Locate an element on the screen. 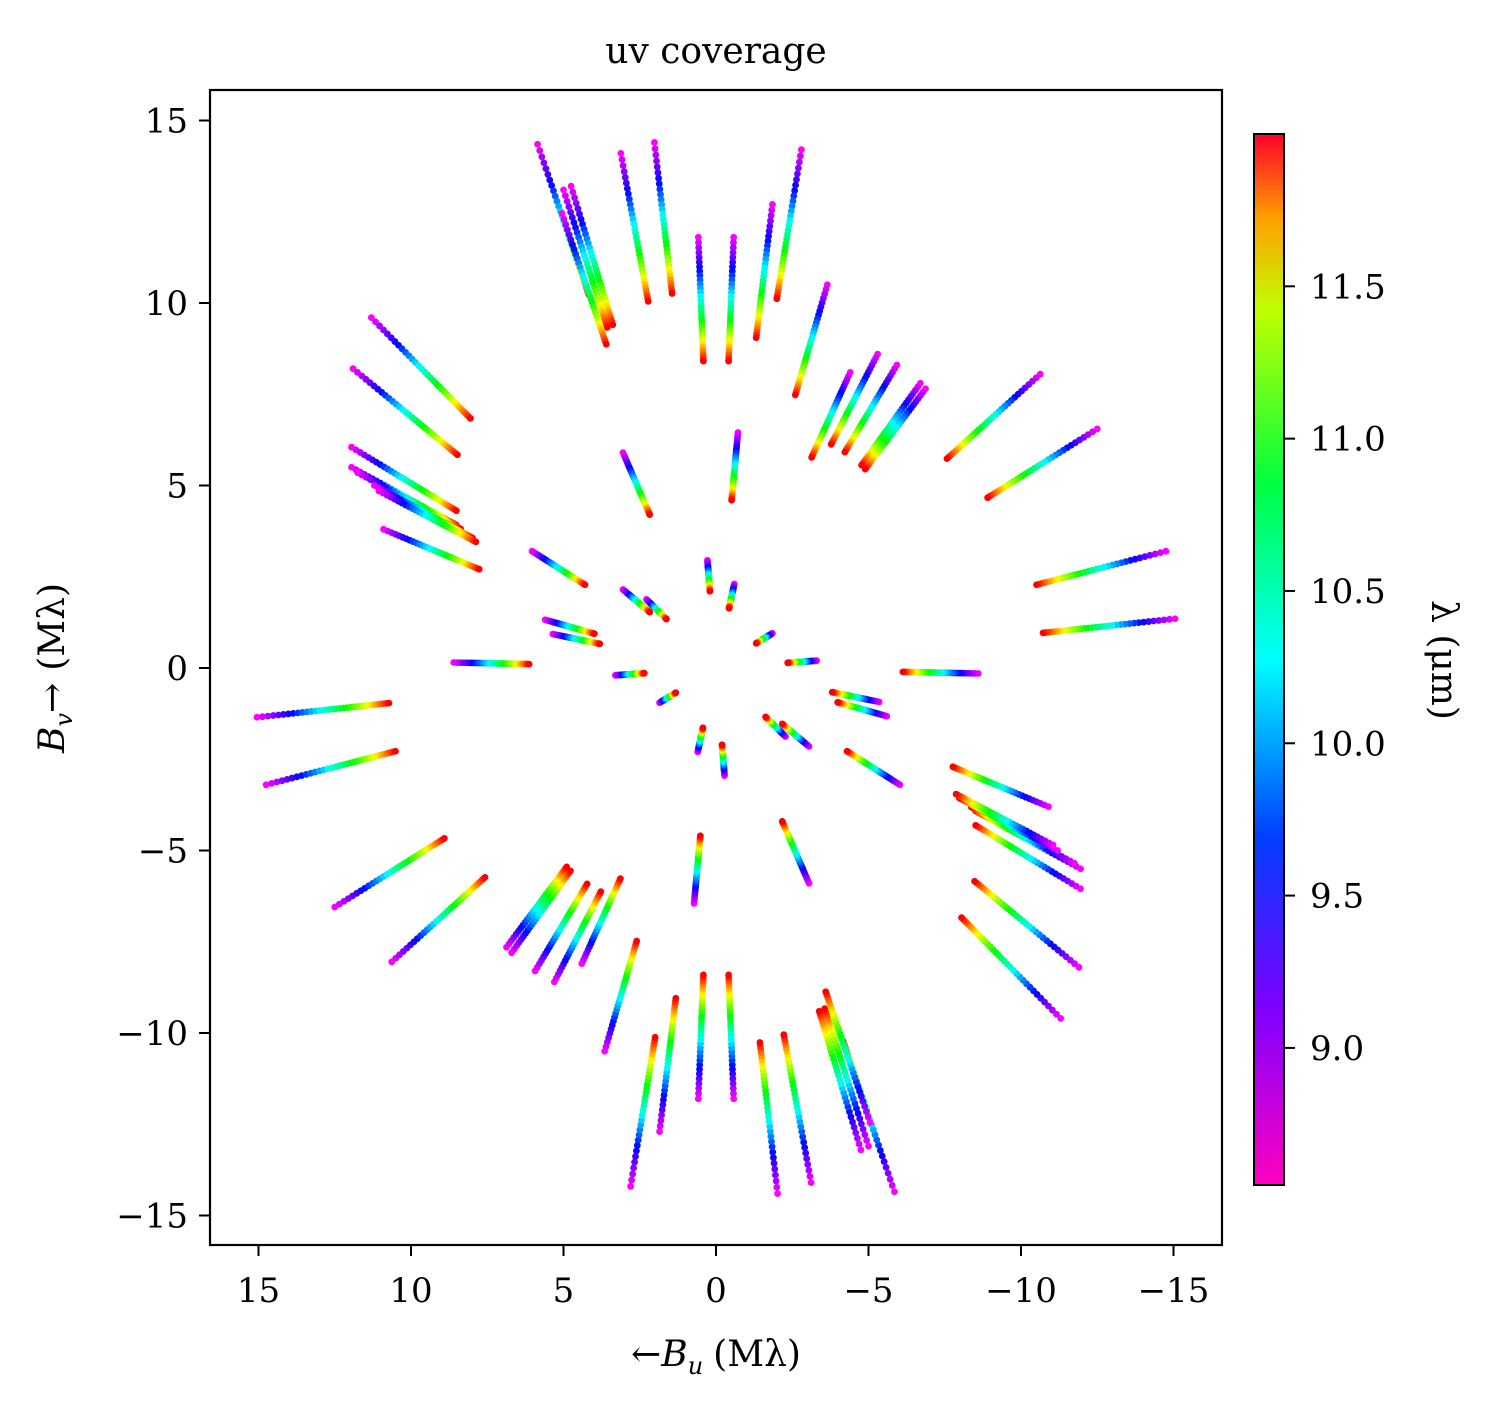 This screenshot has height=1411, width=1497. colorbar-tick-label: 10.0 is located at coordinates (1348, 744).